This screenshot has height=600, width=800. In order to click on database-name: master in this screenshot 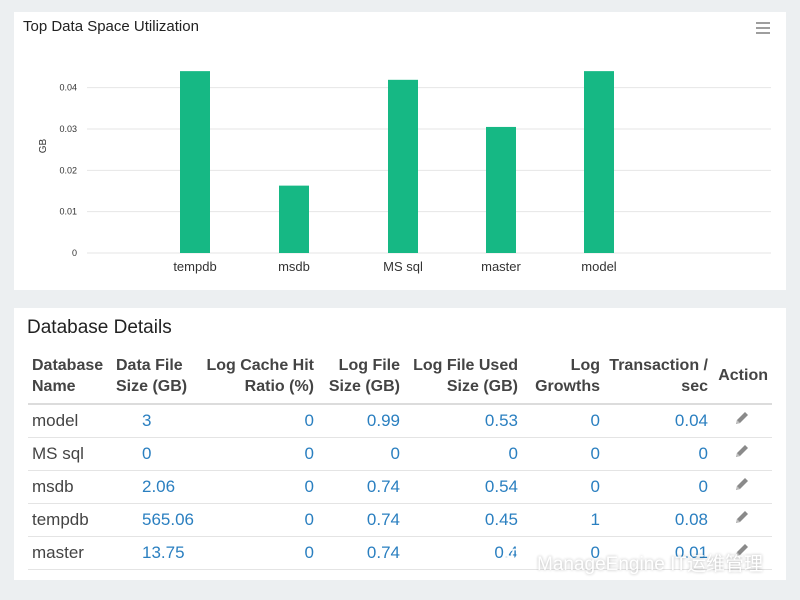, I will do `click(70, 553)`.